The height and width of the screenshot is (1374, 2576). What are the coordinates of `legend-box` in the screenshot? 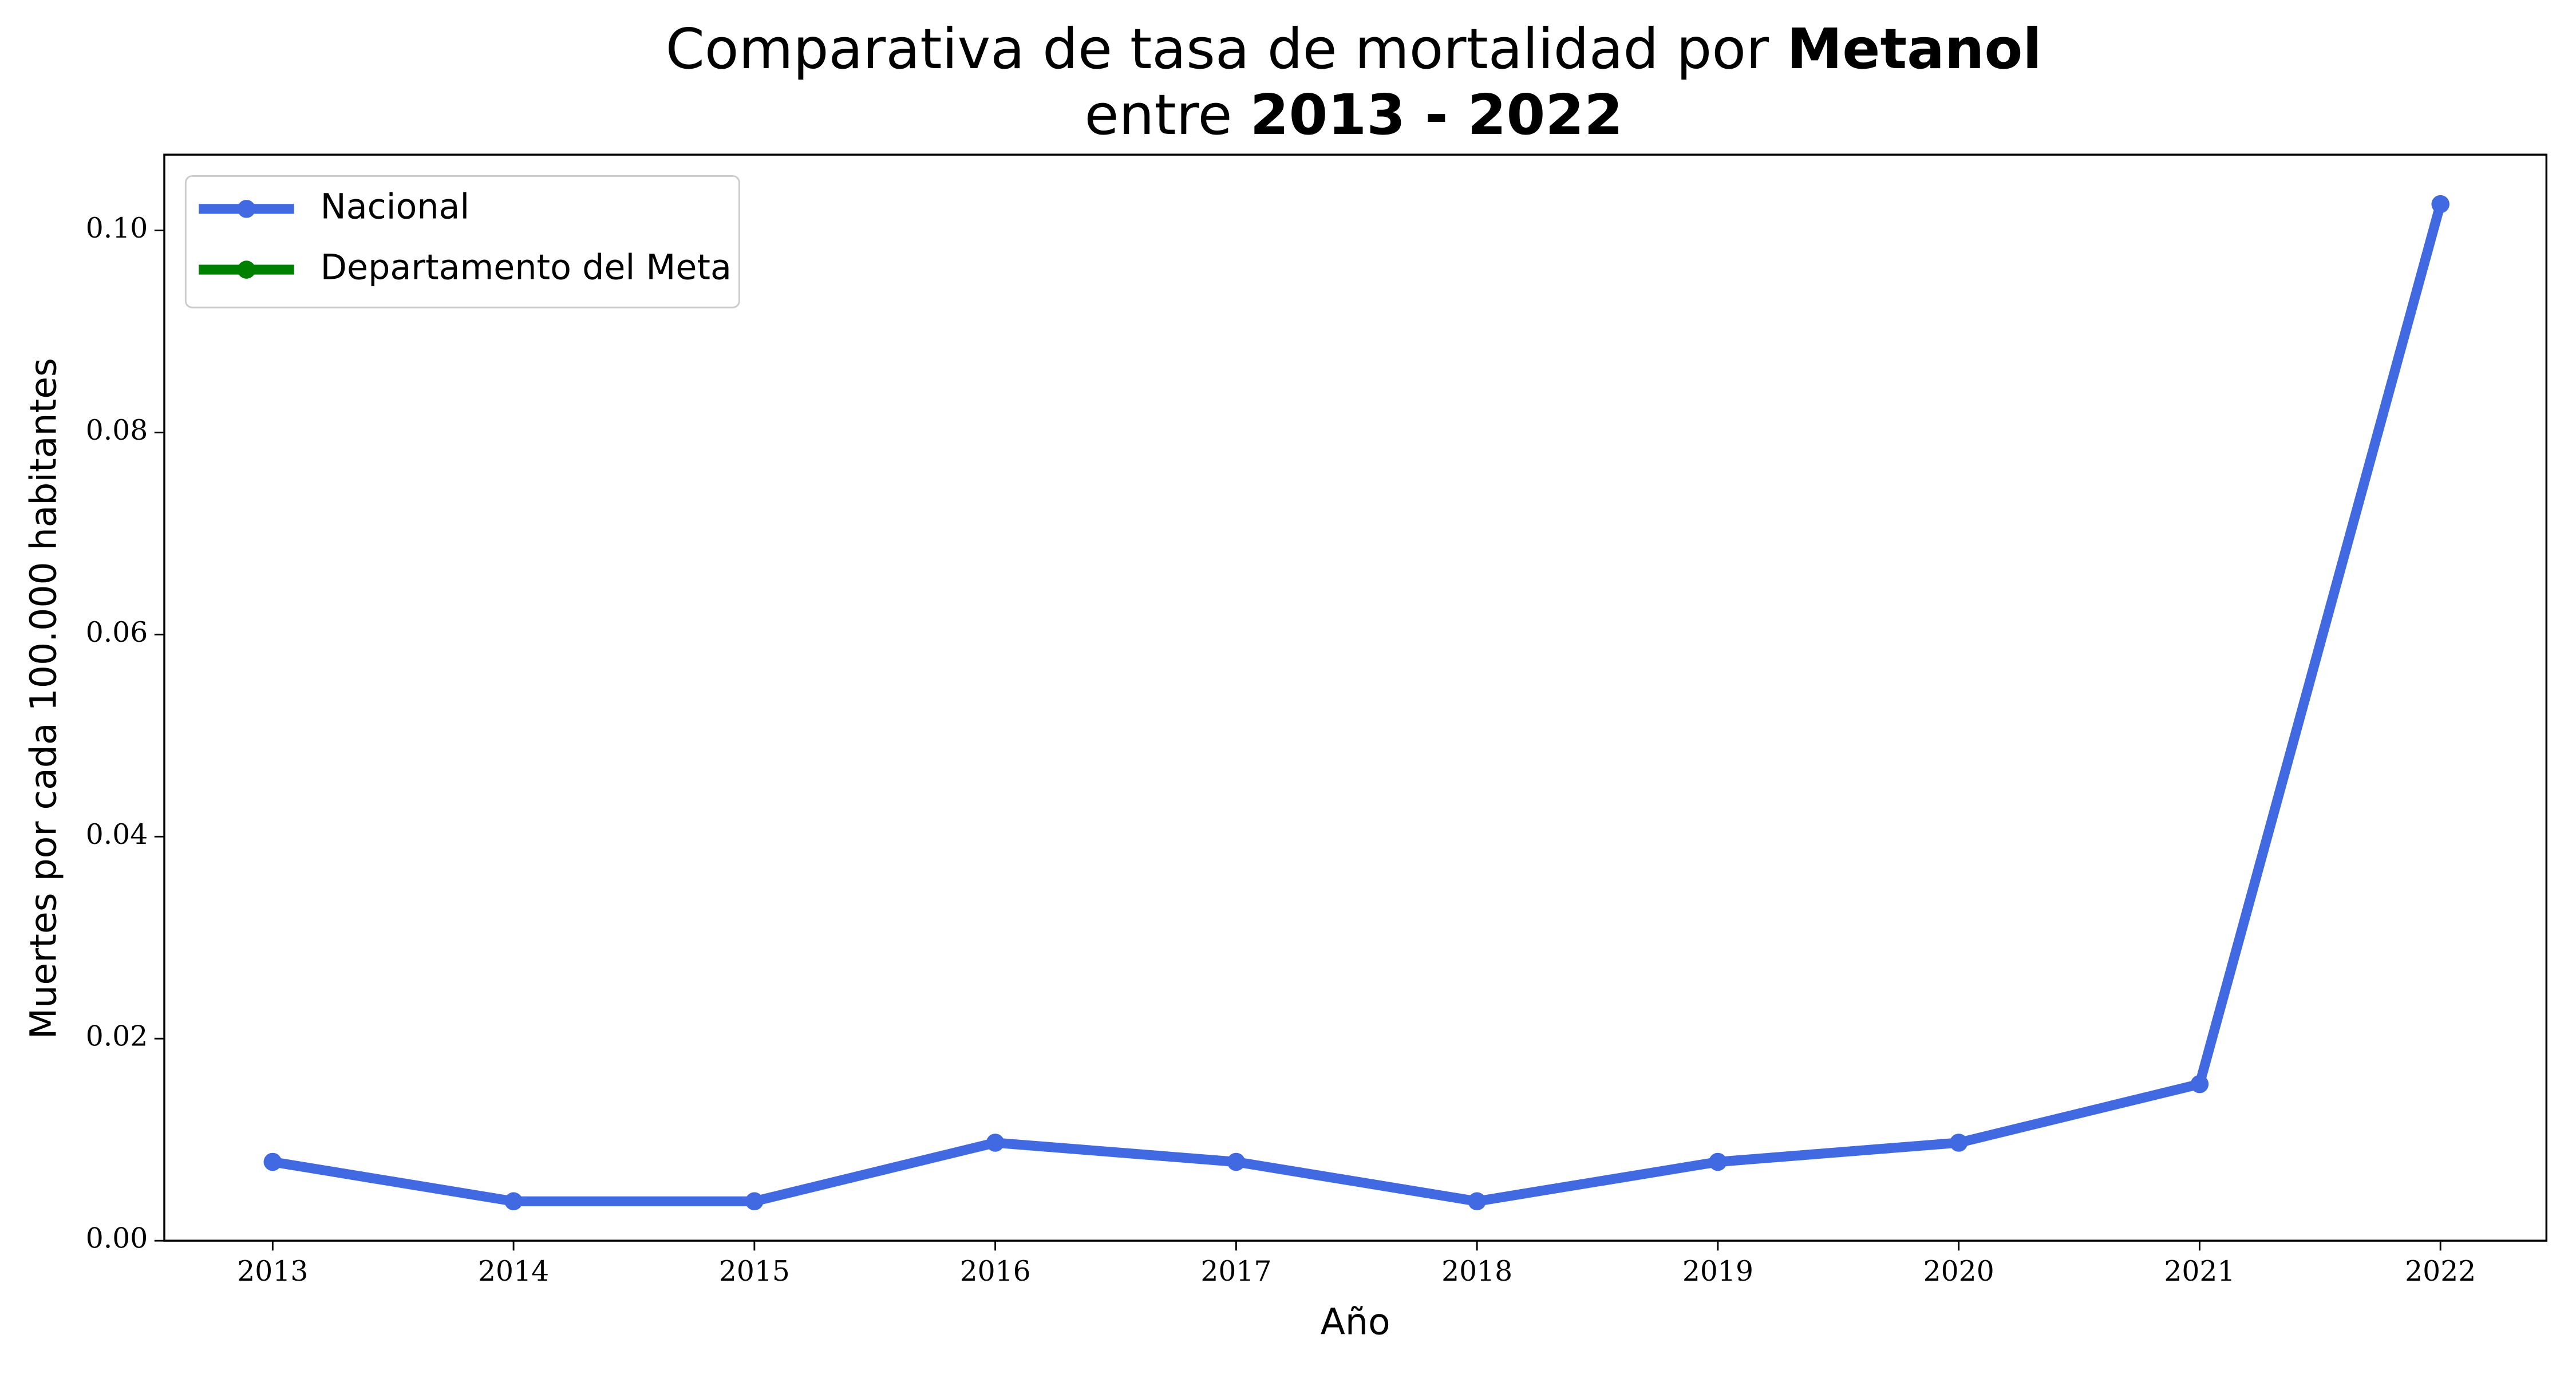 It's located at (462, 242).